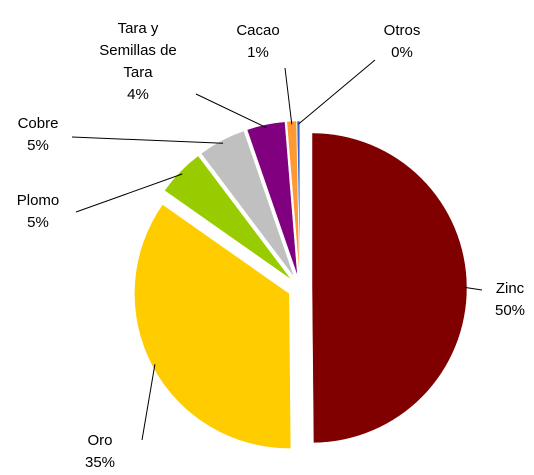  What do you see at coordinates (258, 52) in the screenshot?
I see `value-label: 1%` at bounding box center [258, 52].